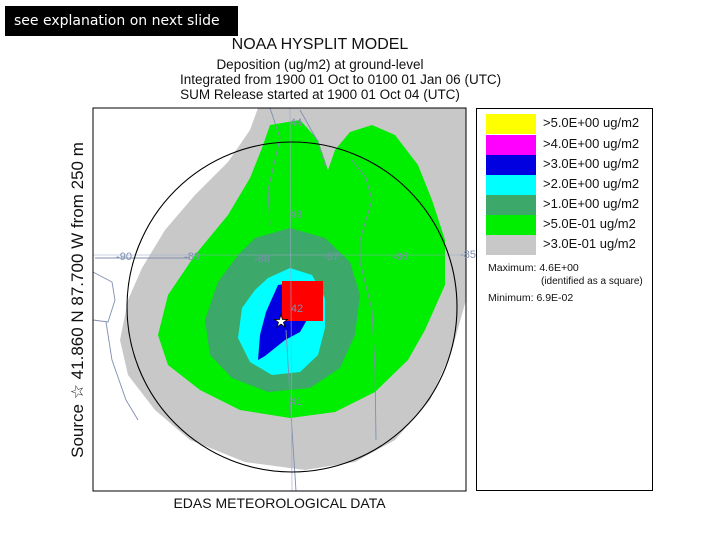  I want to click on legend-label: >3.0E+00 ug/m2, so click(591, 163).